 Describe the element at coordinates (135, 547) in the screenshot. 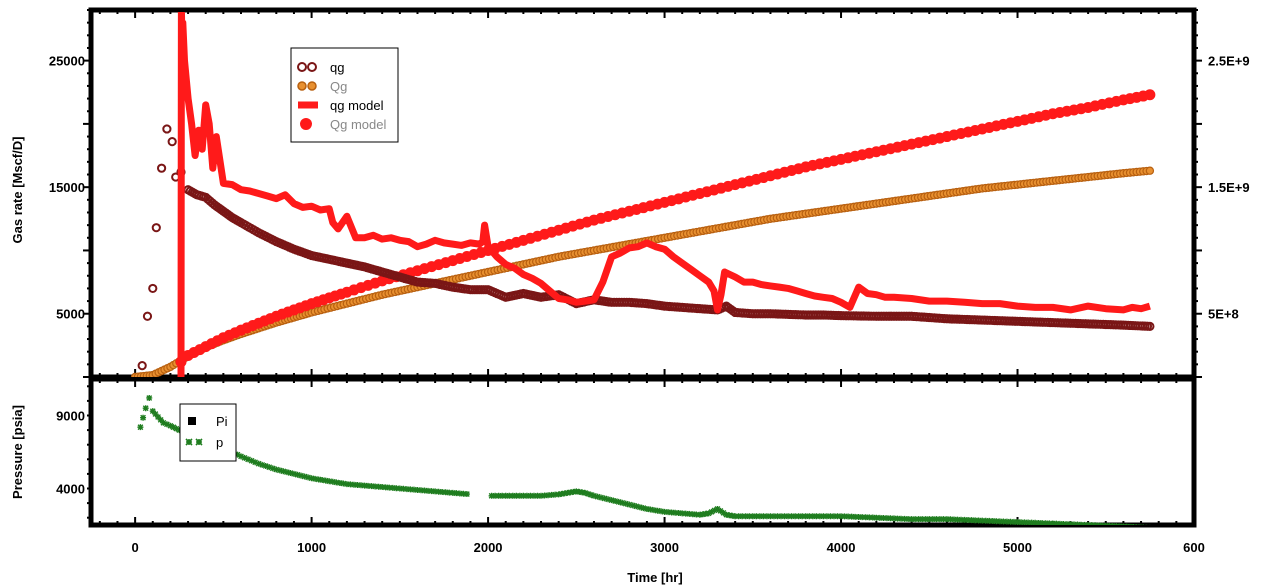

I see `x-tick-label: 0` at that location.